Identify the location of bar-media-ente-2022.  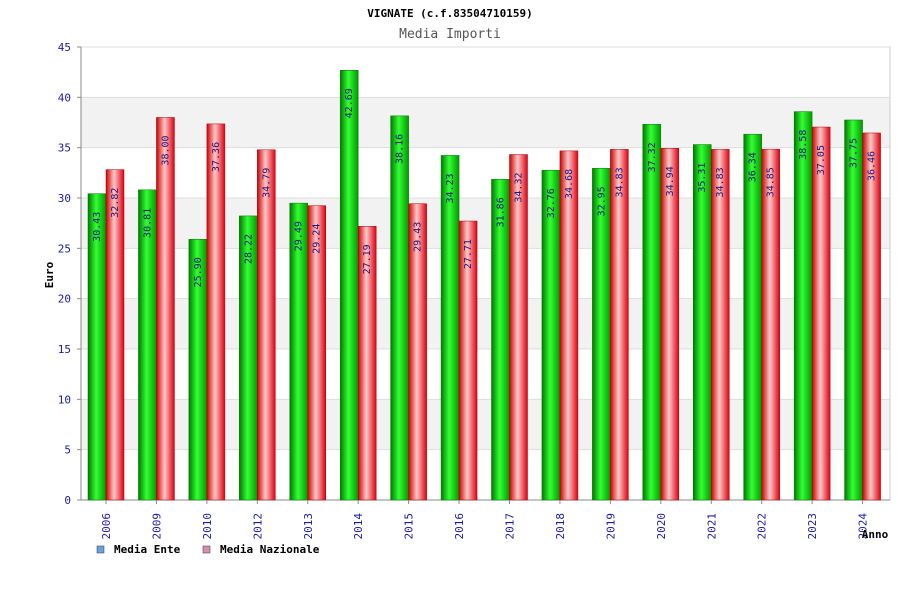
(752, 317).